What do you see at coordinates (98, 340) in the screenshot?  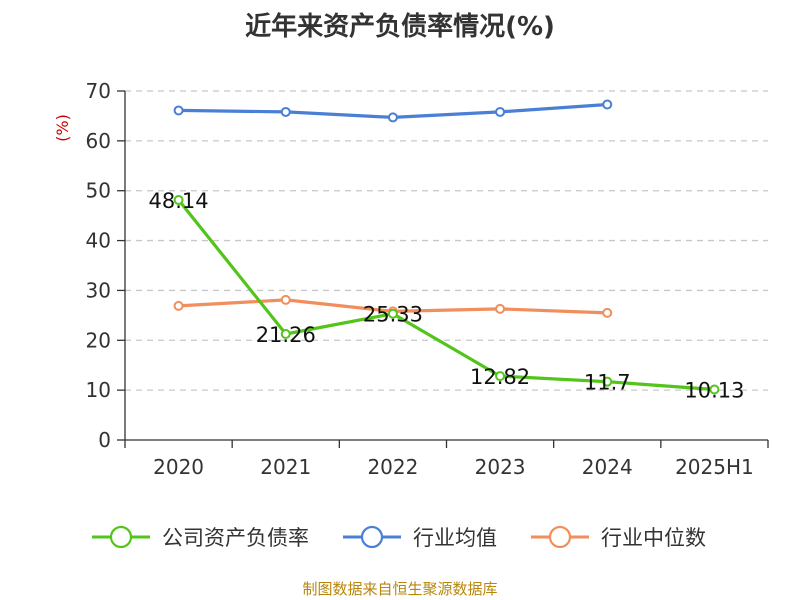 I see `y-tick-label: 20` at bounding box center [98, 340].